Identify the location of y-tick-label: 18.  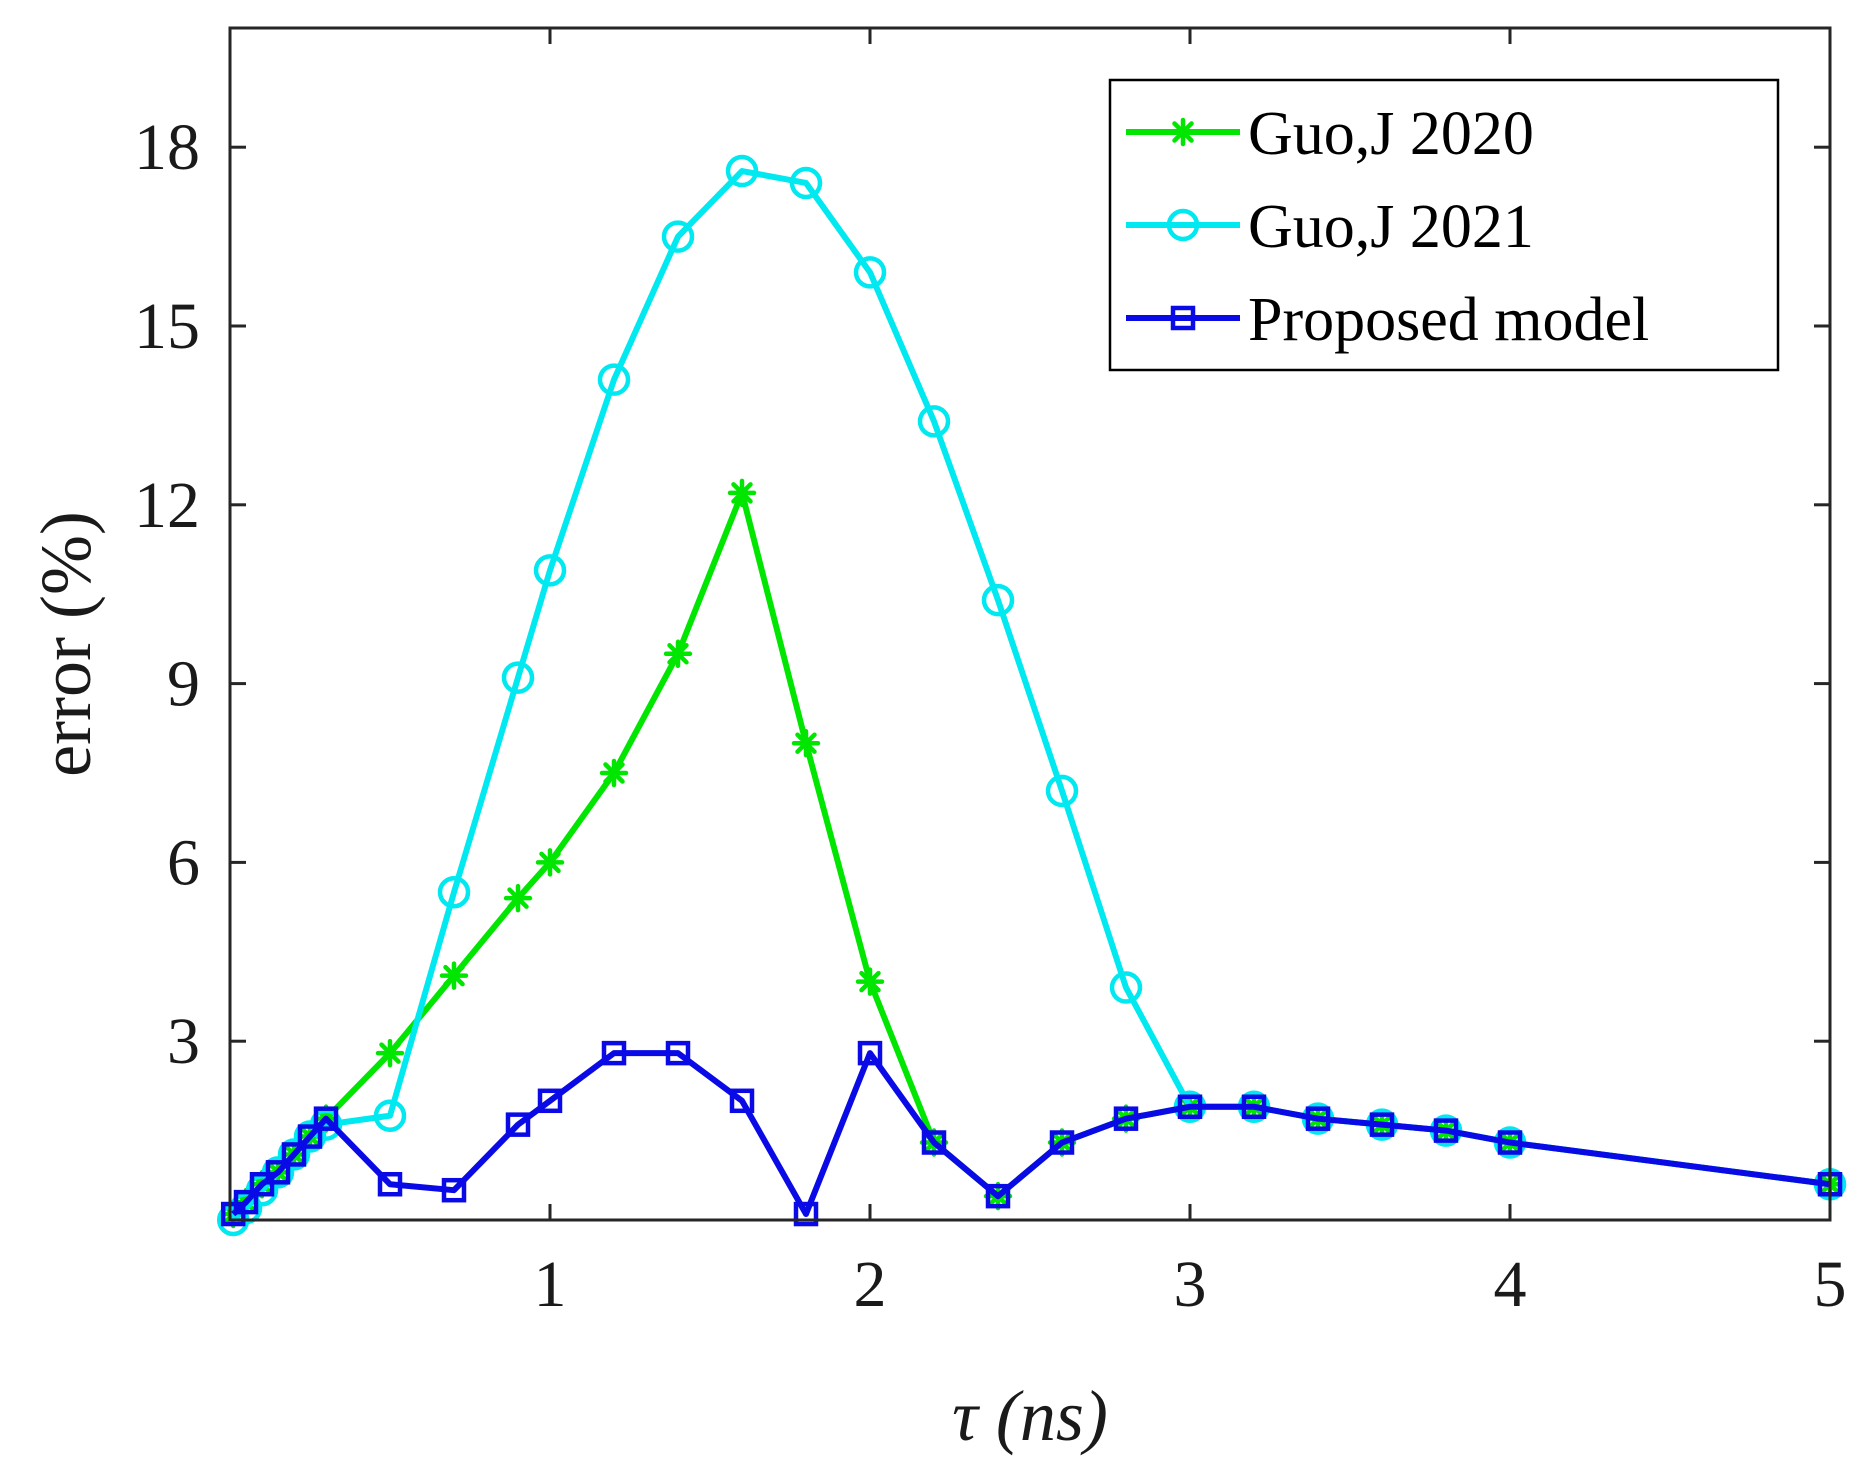
(167, 147).